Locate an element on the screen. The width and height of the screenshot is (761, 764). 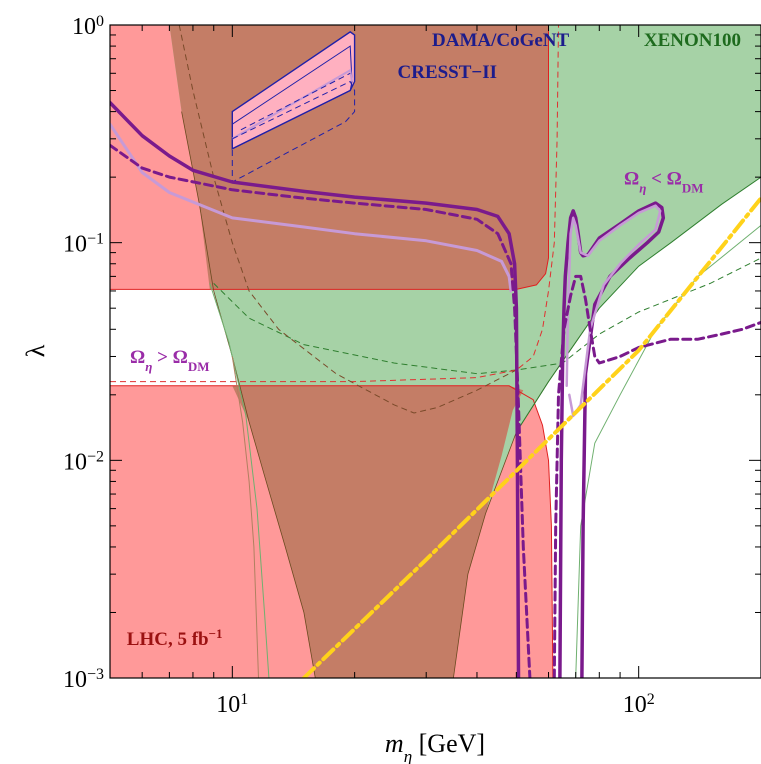
y-tick-label: 10⁻³ is located at coordinates (83, 680).